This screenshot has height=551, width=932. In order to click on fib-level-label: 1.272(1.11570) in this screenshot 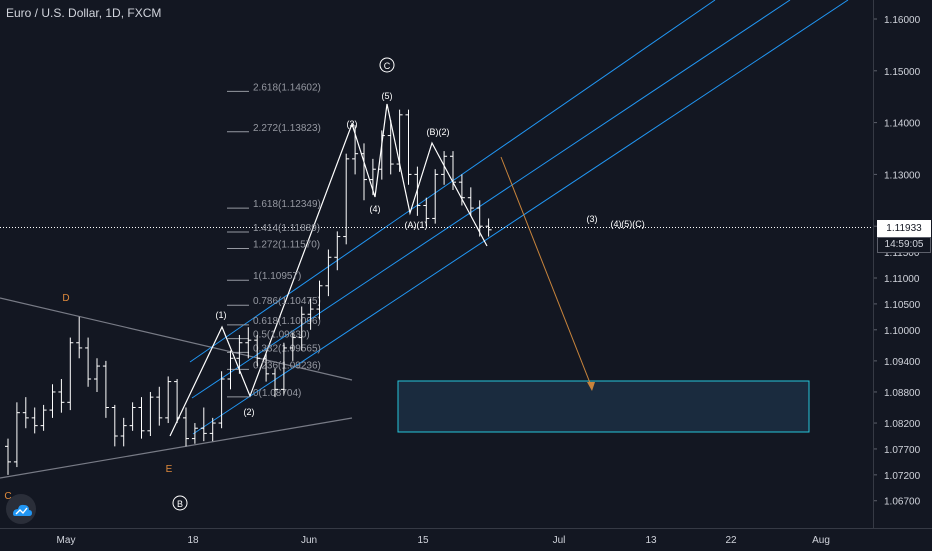, I will do `click(286, 244)`.